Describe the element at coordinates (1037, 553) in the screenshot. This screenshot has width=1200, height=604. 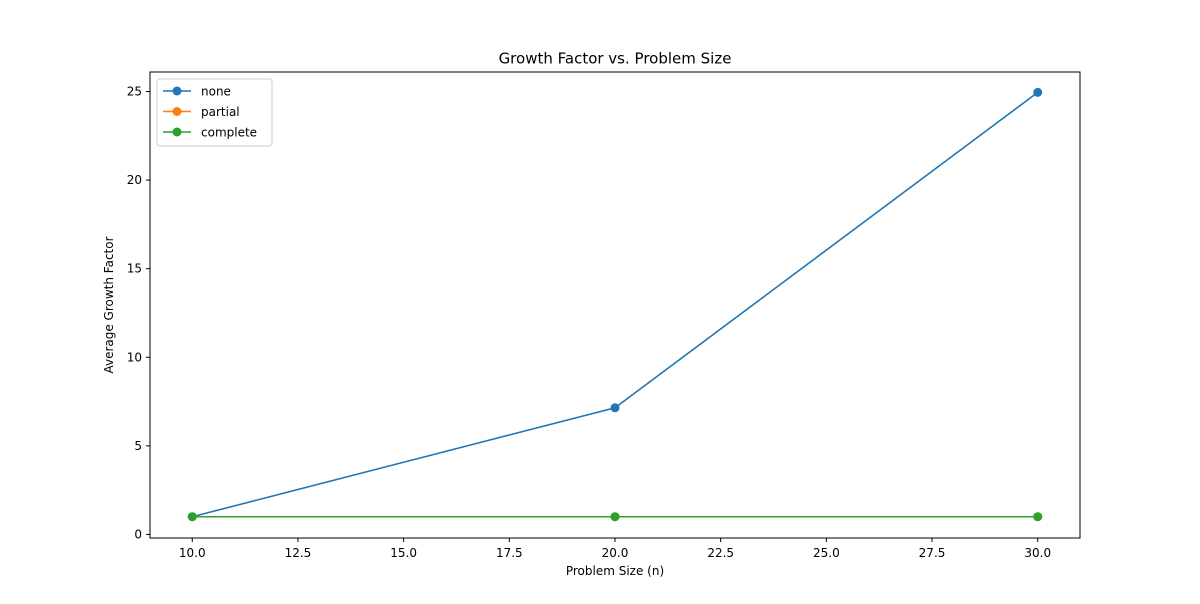
I see `x-tick-label: 30.0` at that location.